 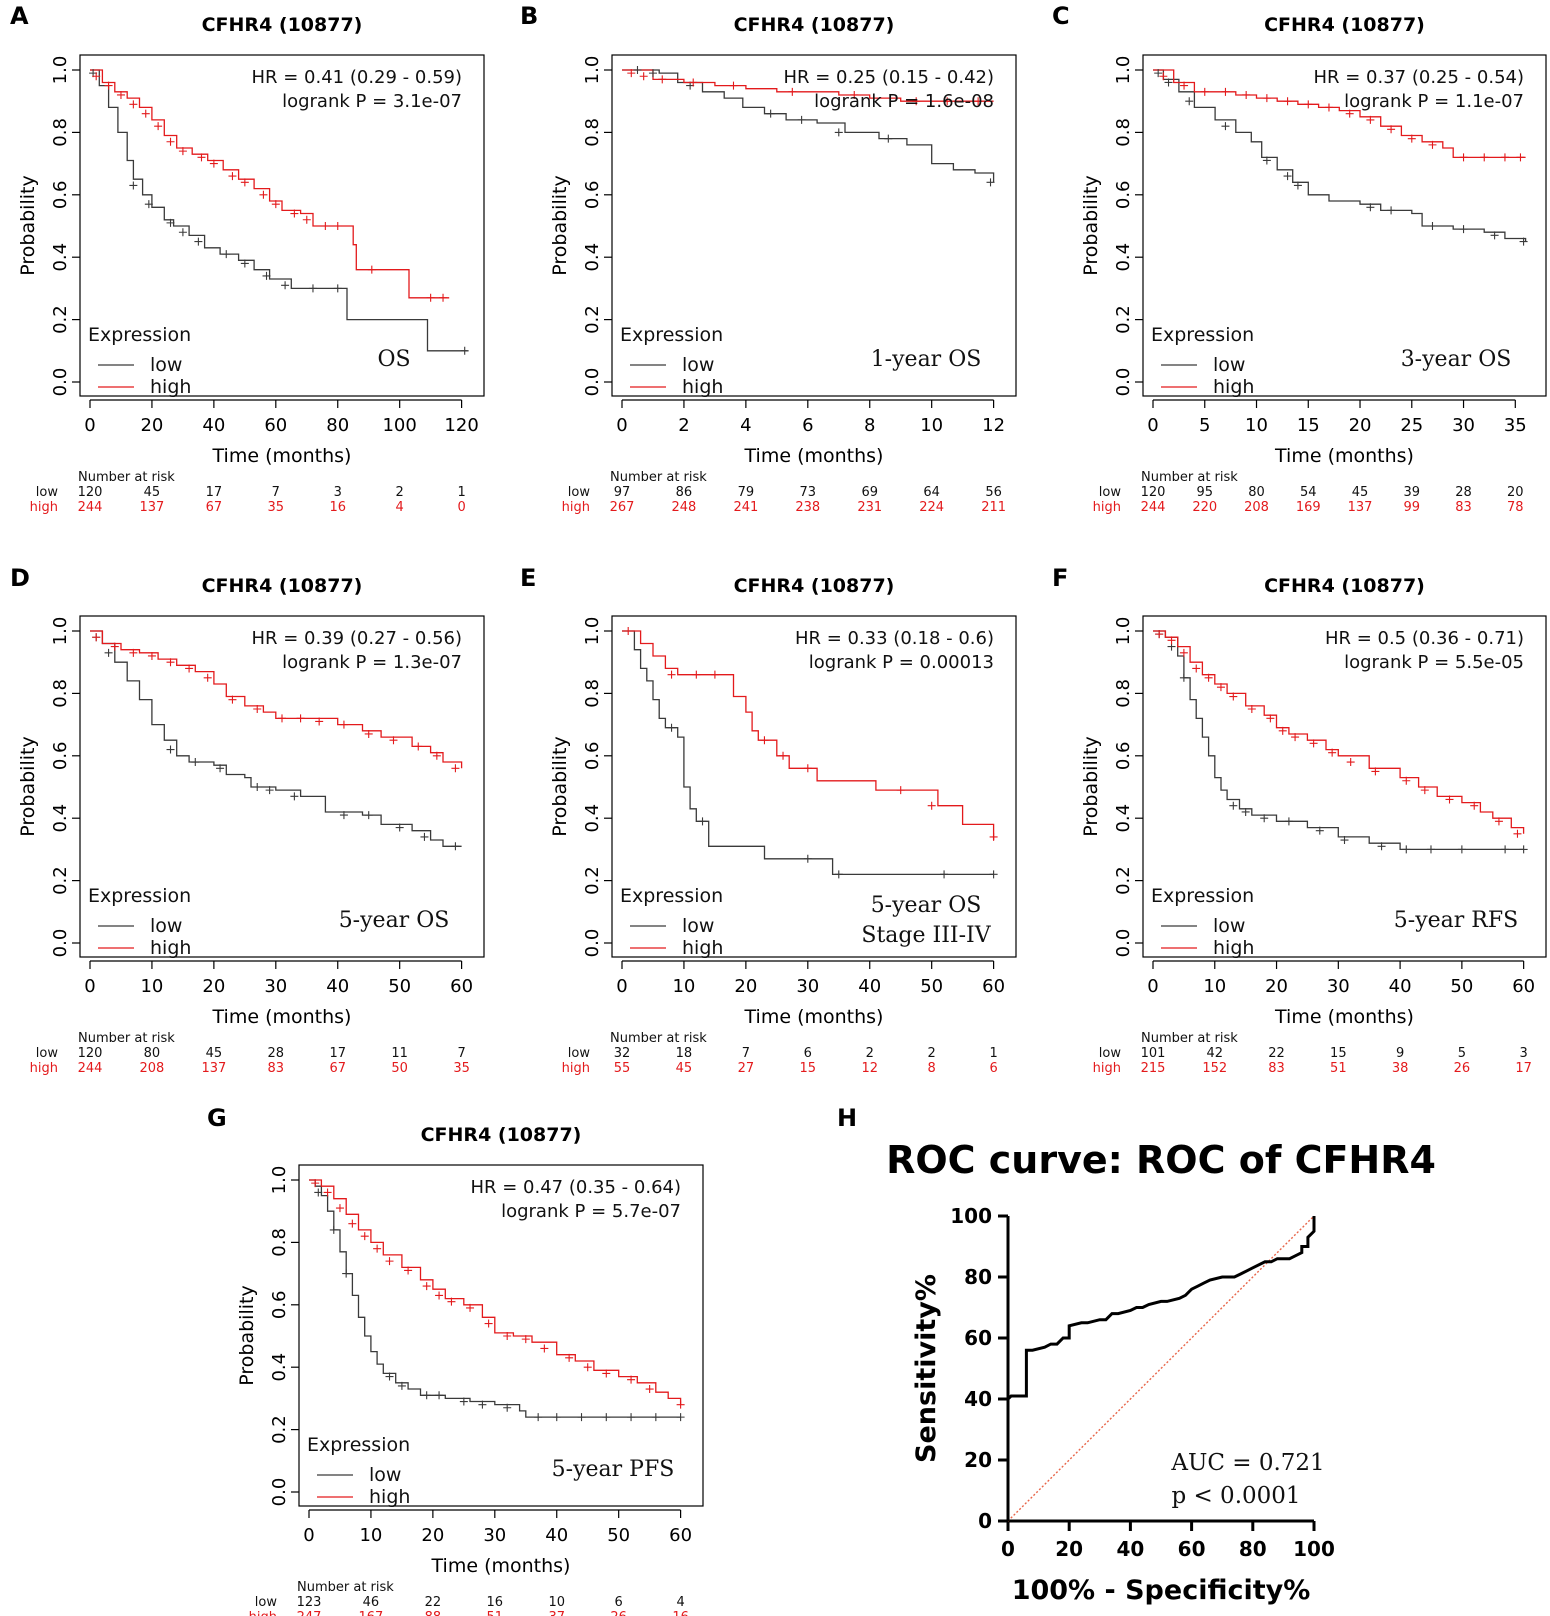 What do you see at coordinates (1463, 425) in the screenshot?
I see `x-tick-label: 30` at bounding box center [1463, 425].